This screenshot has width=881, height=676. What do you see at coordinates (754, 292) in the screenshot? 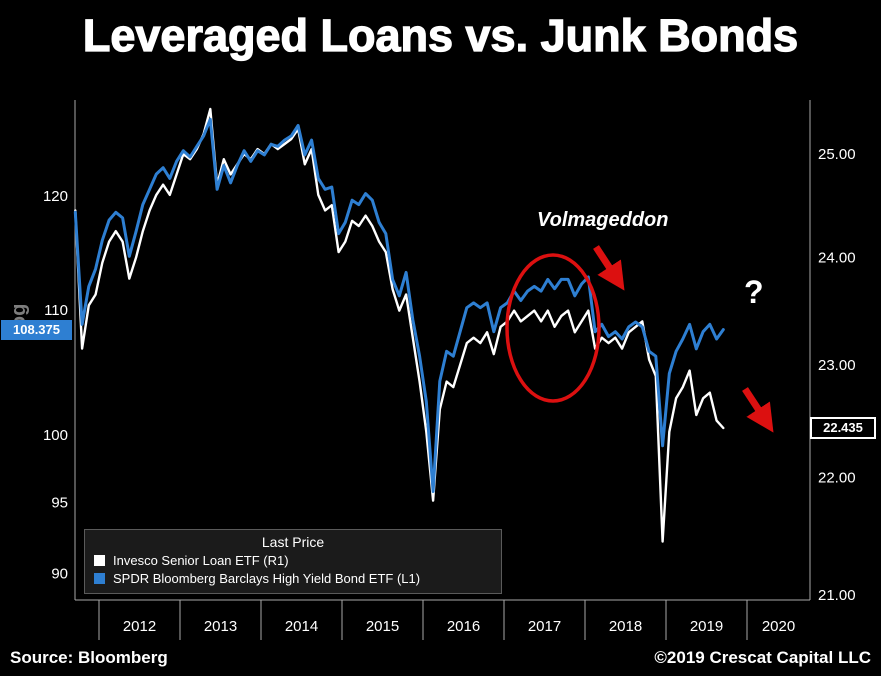
I see `question-mark-annotation: ?` at bounding box center [754, 292].